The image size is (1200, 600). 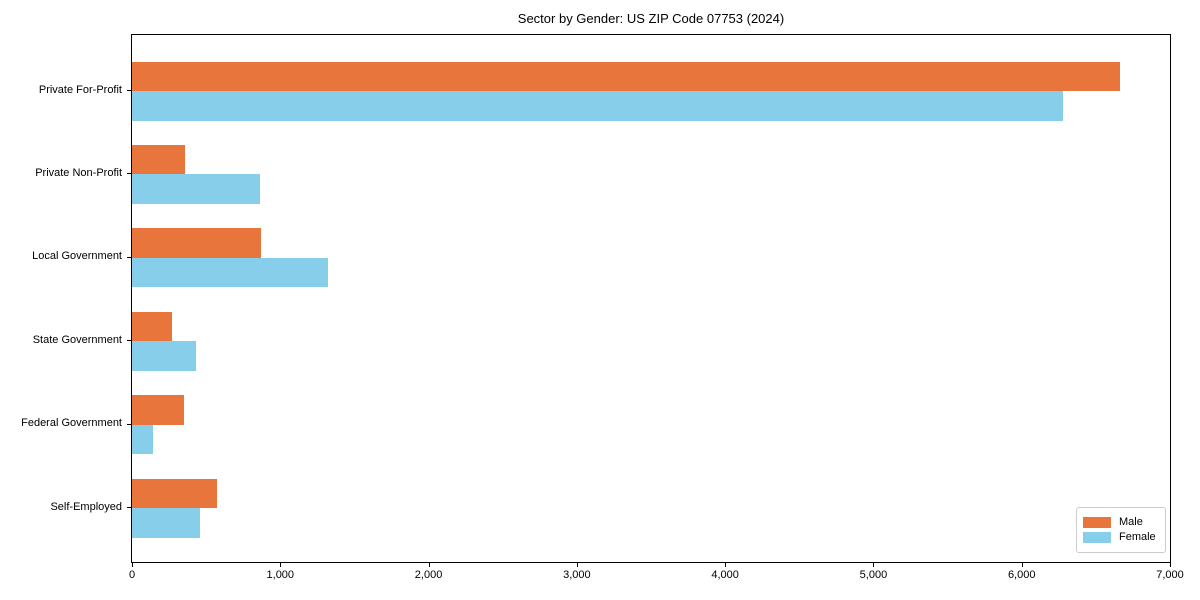 I want to click on male-legend-swatch, so click(x=1097, y=522).